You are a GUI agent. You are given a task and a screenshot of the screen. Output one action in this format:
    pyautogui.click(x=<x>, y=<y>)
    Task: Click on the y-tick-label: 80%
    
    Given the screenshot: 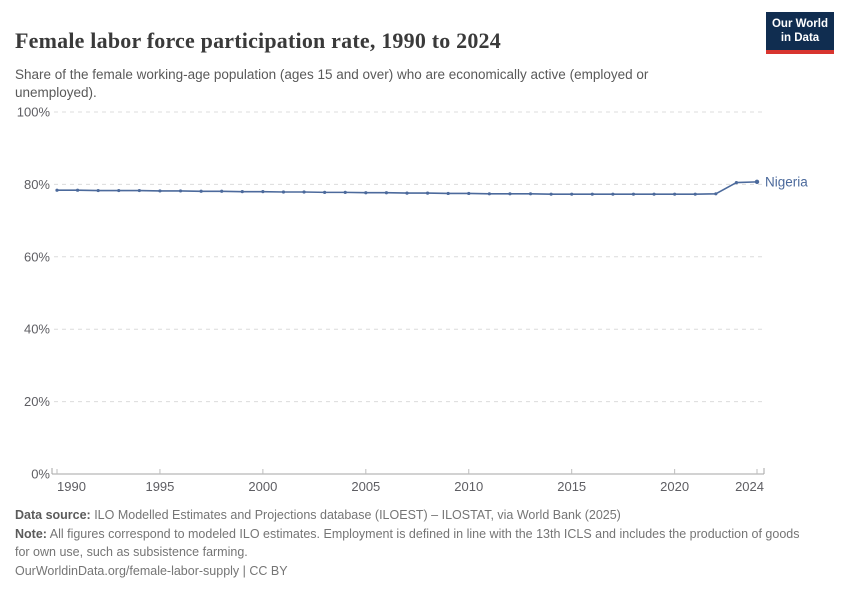 What is the action you would take?
    pyautogui.click(x=37, y=184)
    